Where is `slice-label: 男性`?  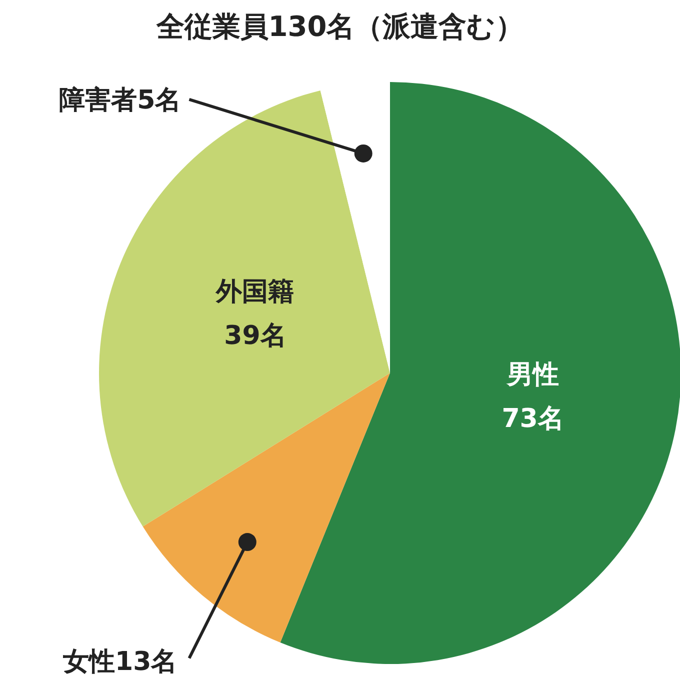
slice-label: 男性 is located at coordinates (532, 375).